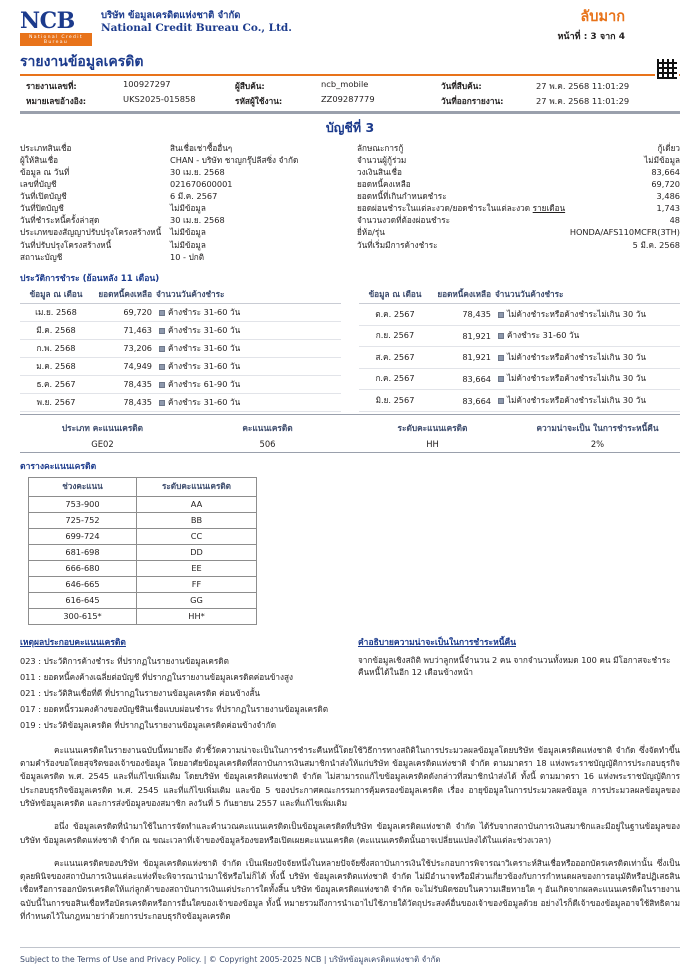 Image resolution: width=700 pixels, height=980 pixels. I want to click on detail-value: 021670600001, so click(201, 183).